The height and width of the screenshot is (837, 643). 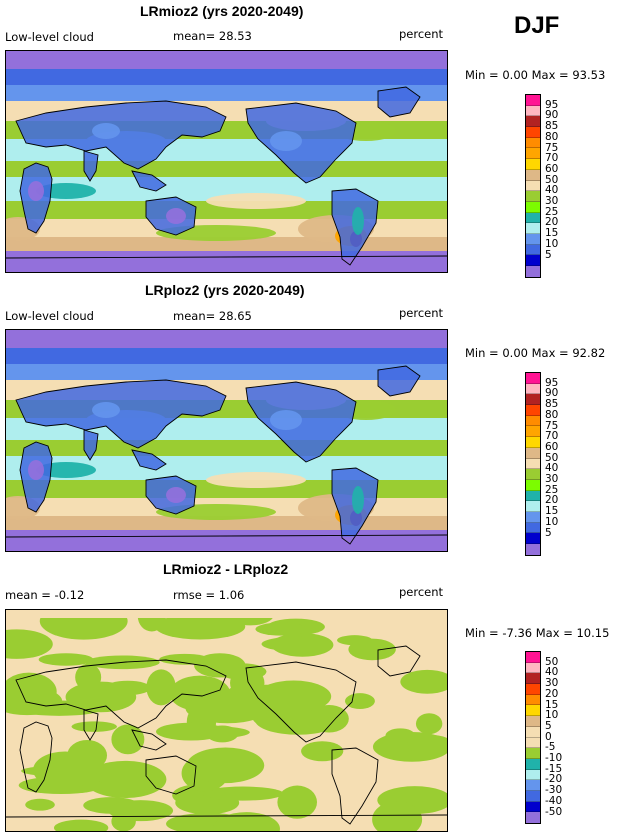 What do you see at coordinates (554, 768) in the screenshot?
I see `colorbar-tick-label: -15` at bounding box center [554, 768].